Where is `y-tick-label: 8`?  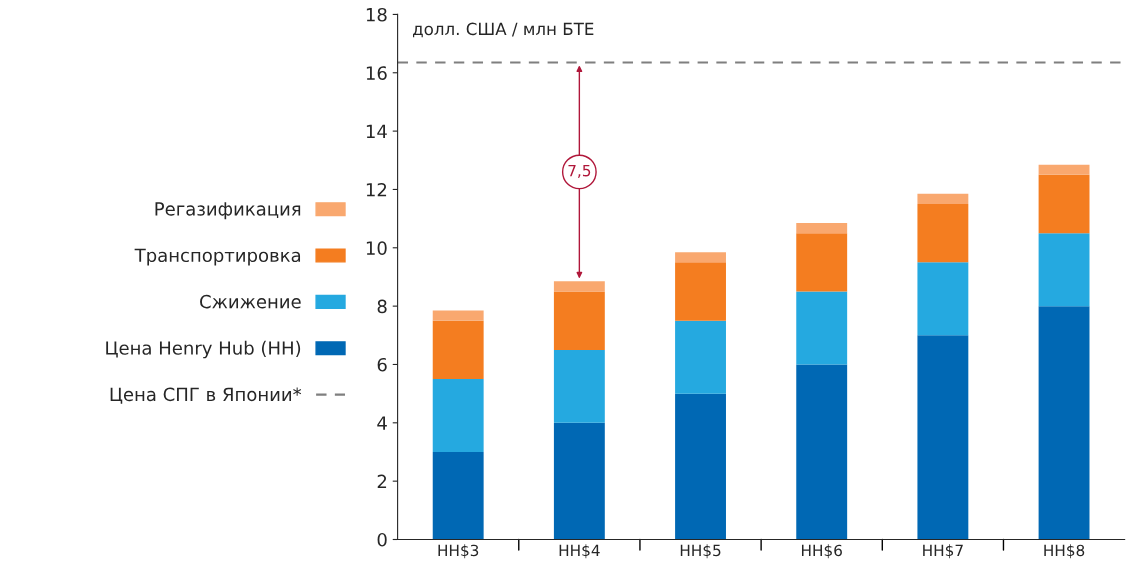
y-tick-label: 8 is located at coordinates (382, 306).